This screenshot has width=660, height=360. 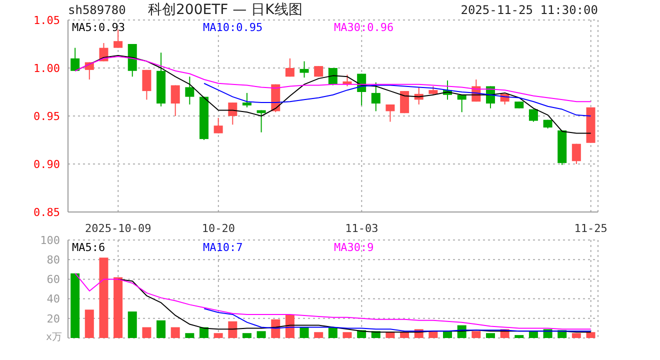 What do you see at coordinates (47, 164) in the screenshot?
I see `y-tick-label: 0.90` at bounding box center [47, 164].